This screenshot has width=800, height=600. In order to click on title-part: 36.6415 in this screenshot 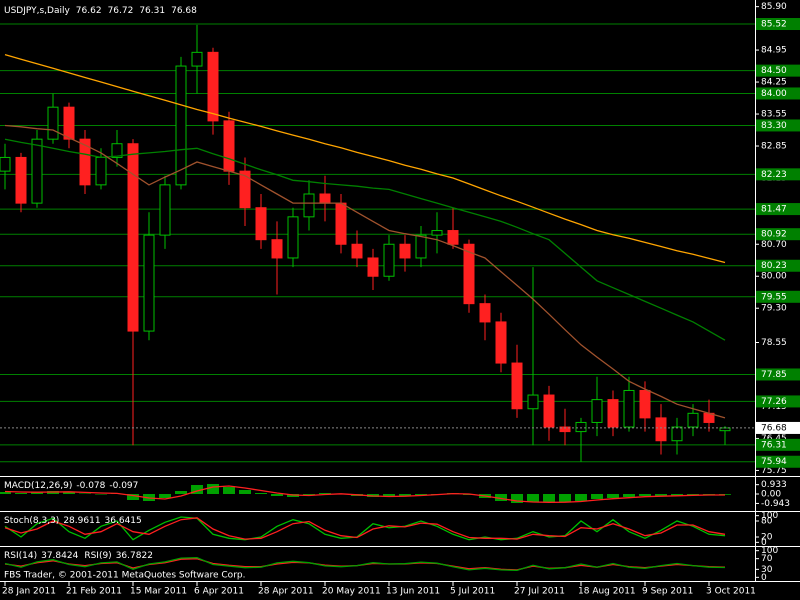, I will do `click(123, 521)`.